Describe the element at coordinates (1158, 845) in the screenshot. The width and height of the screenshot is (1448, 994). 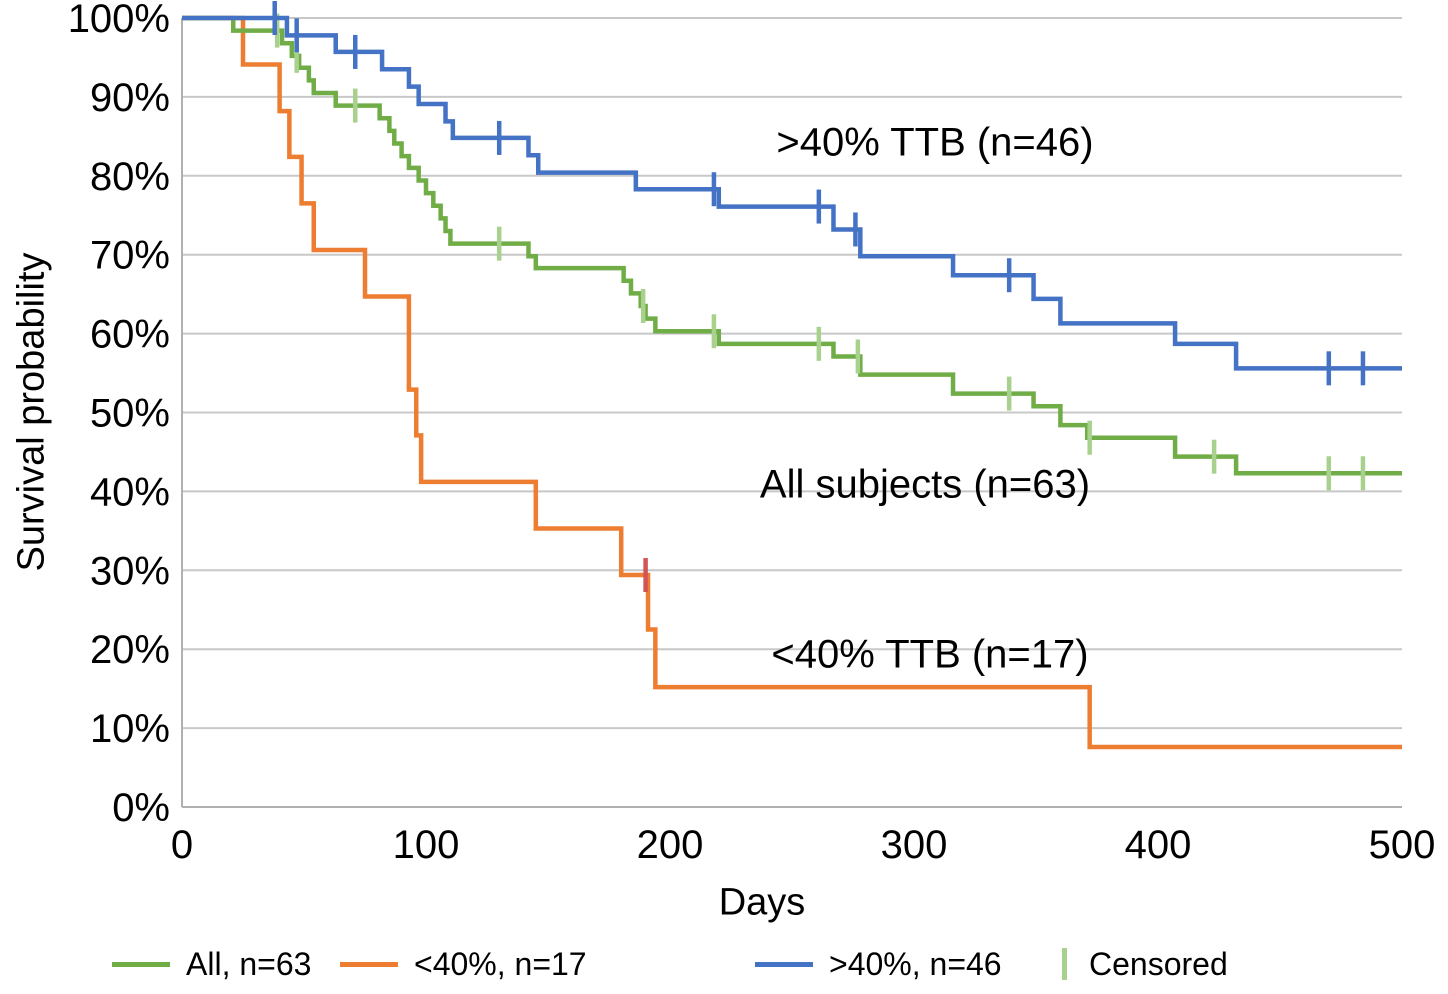
I see `x-tick-label: 400` at that location.